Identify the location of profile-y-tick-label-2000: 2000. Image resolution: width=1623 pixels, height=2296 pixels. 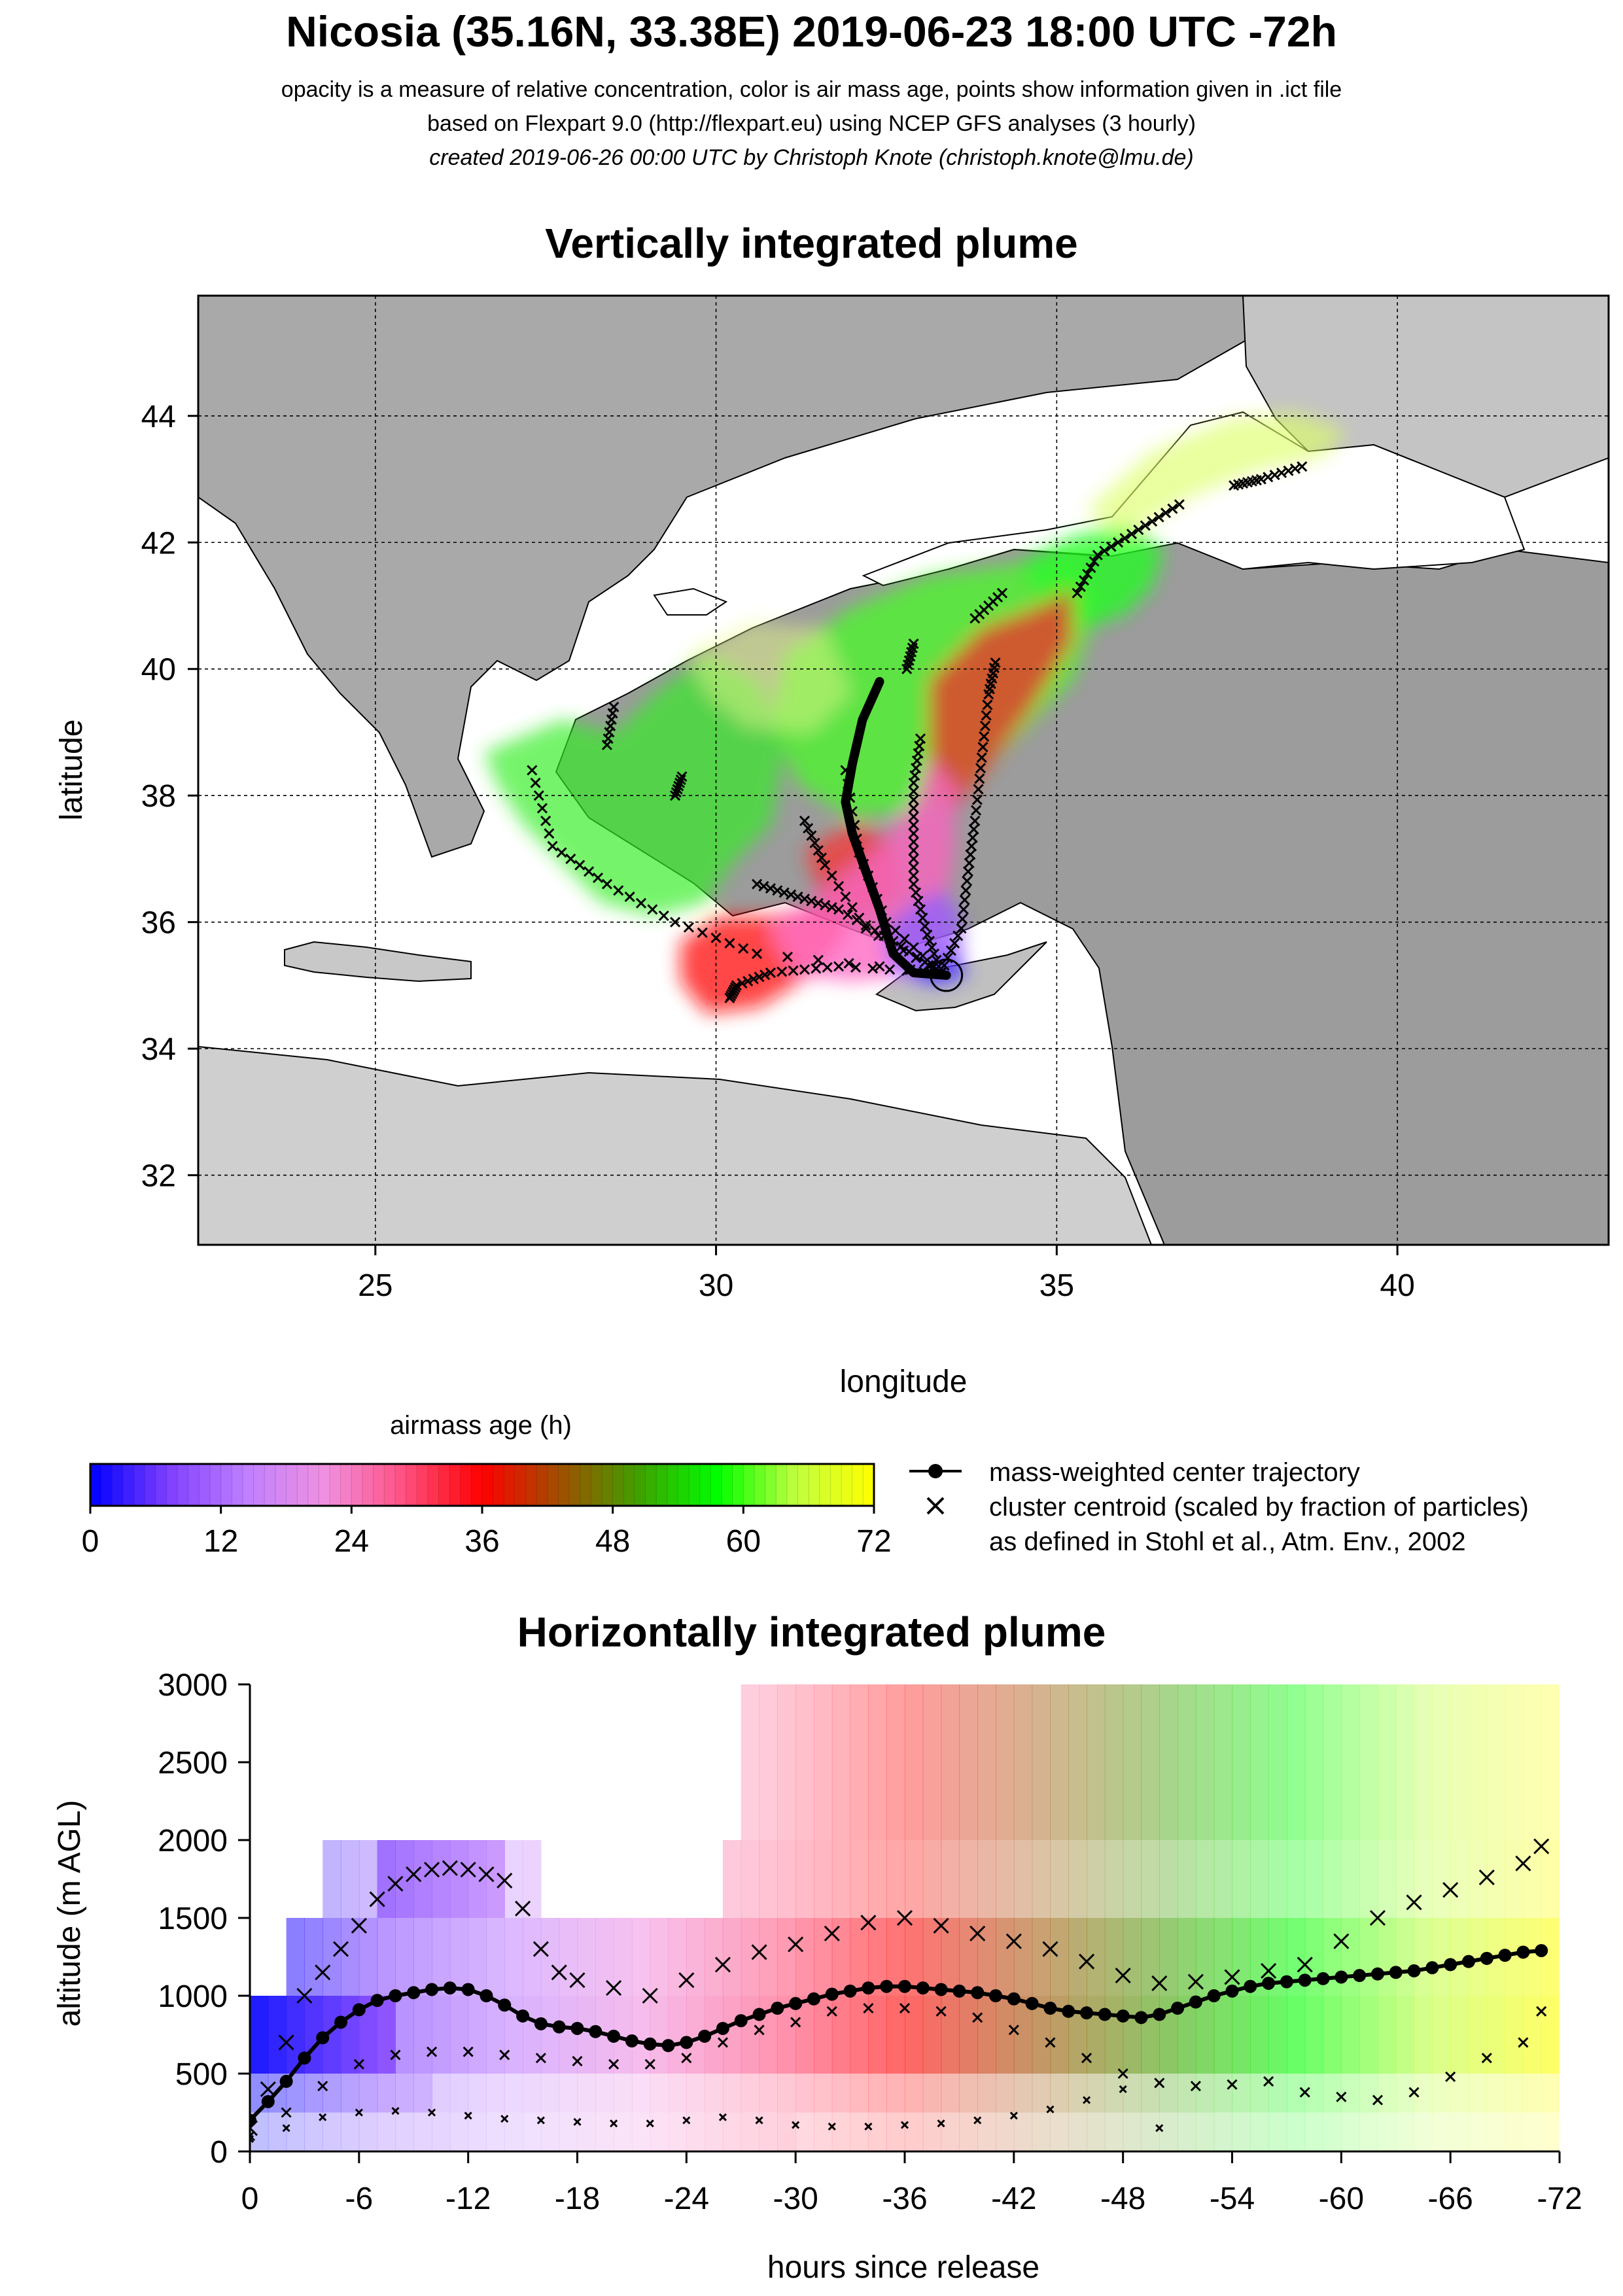
(193, 1841).